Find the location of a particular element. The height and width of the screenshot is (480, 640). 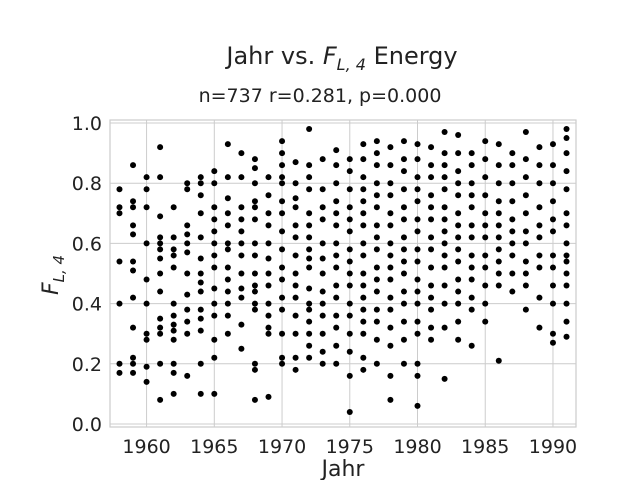

chart-title: Jahr vs. FL, 4 Energy is located at coordinates (340, 58).